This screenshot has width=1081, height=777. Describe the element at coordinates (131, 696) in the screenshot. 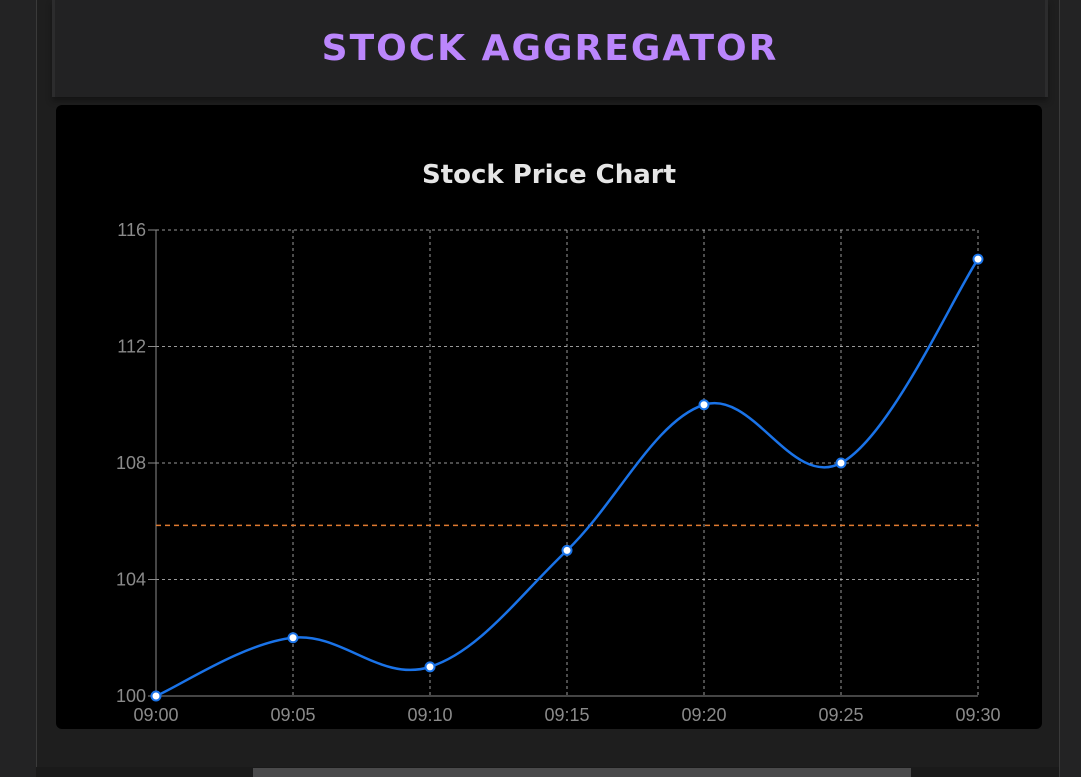

I see `y-tick-label: 100` at that location.